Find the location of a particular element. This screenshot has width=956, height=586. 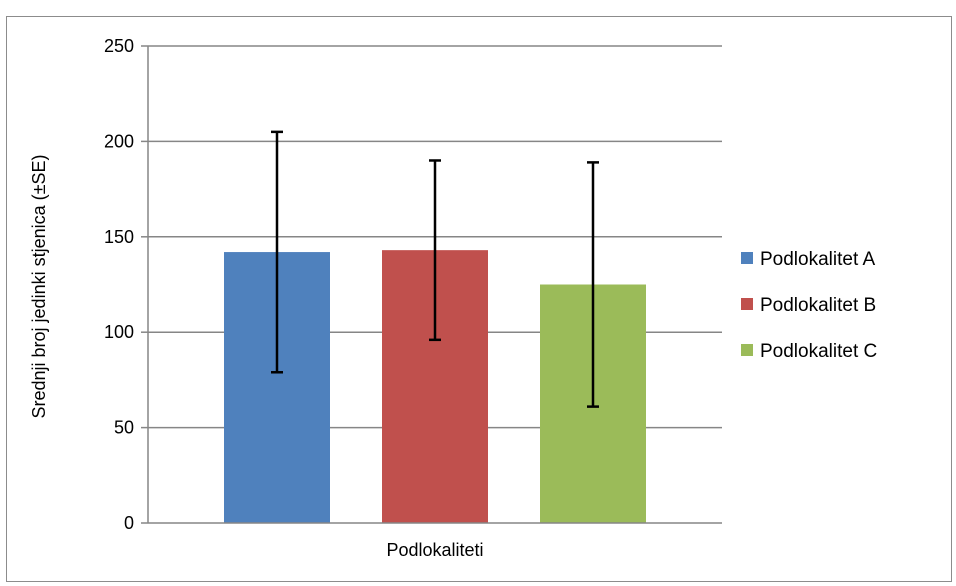

y-tick-label: 0 is located at coordinates (129, 523).